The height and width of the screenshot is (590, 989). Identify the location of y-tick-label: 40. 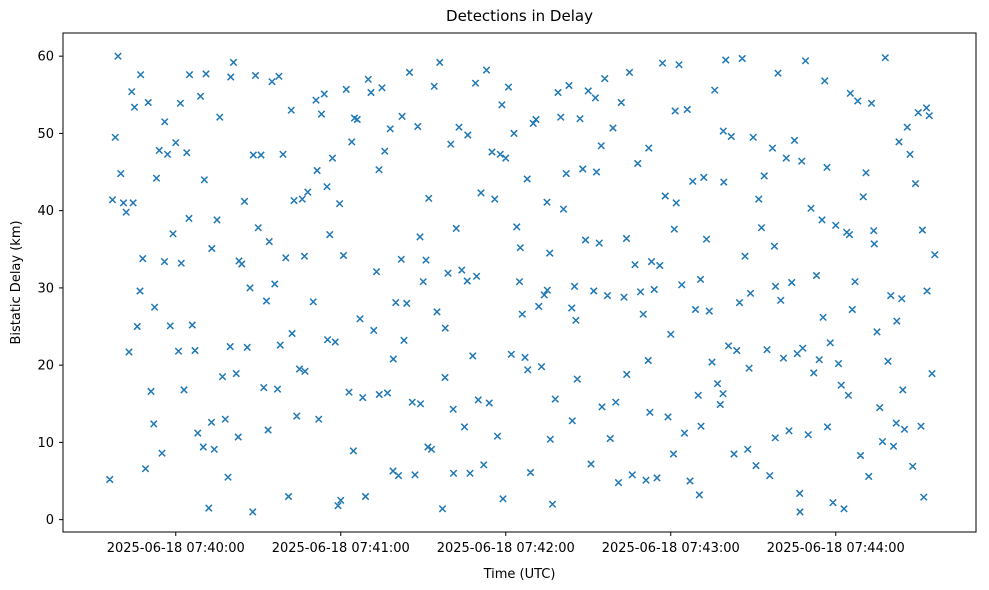
(45, 211).